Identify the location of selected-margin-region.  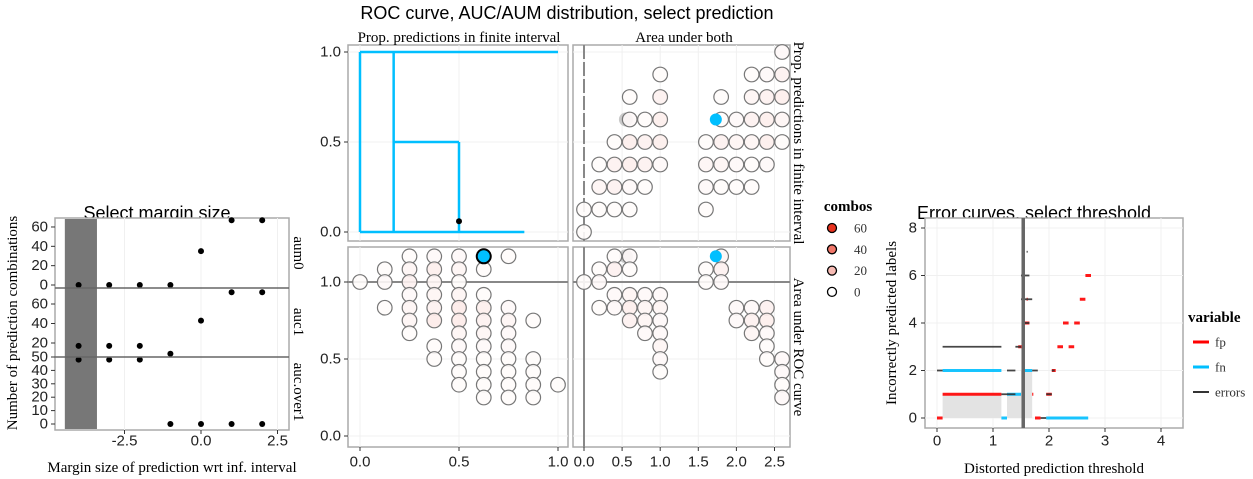
(80, 324).